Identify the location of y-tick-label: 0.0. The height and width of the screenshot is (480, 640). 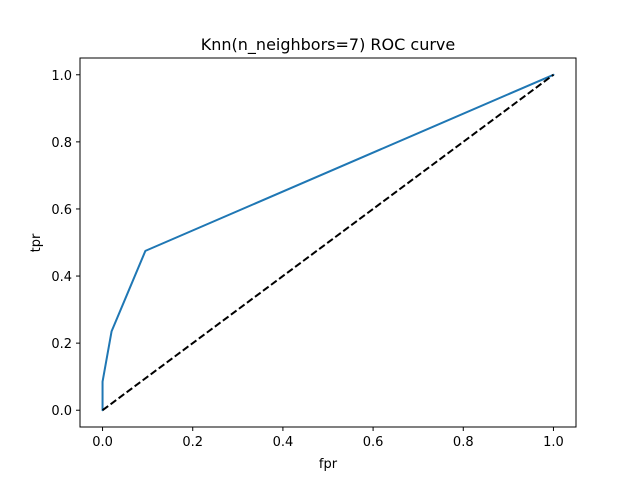
(61, 411).